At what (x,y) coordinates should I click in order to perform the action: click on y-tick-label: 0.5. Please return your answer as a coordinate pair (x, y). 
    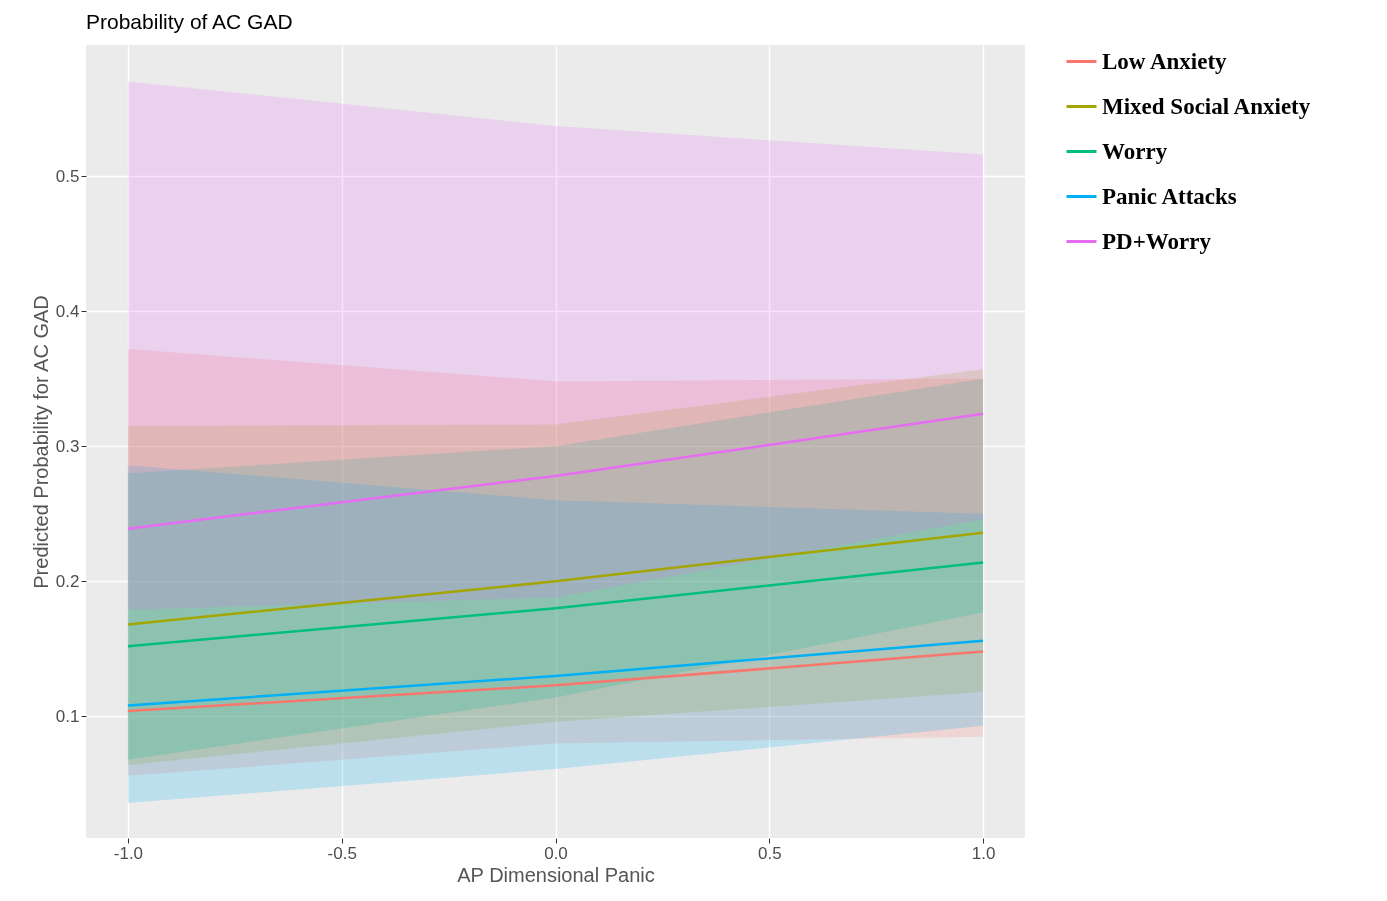
    Looking at the image, I should click on (67, 176).